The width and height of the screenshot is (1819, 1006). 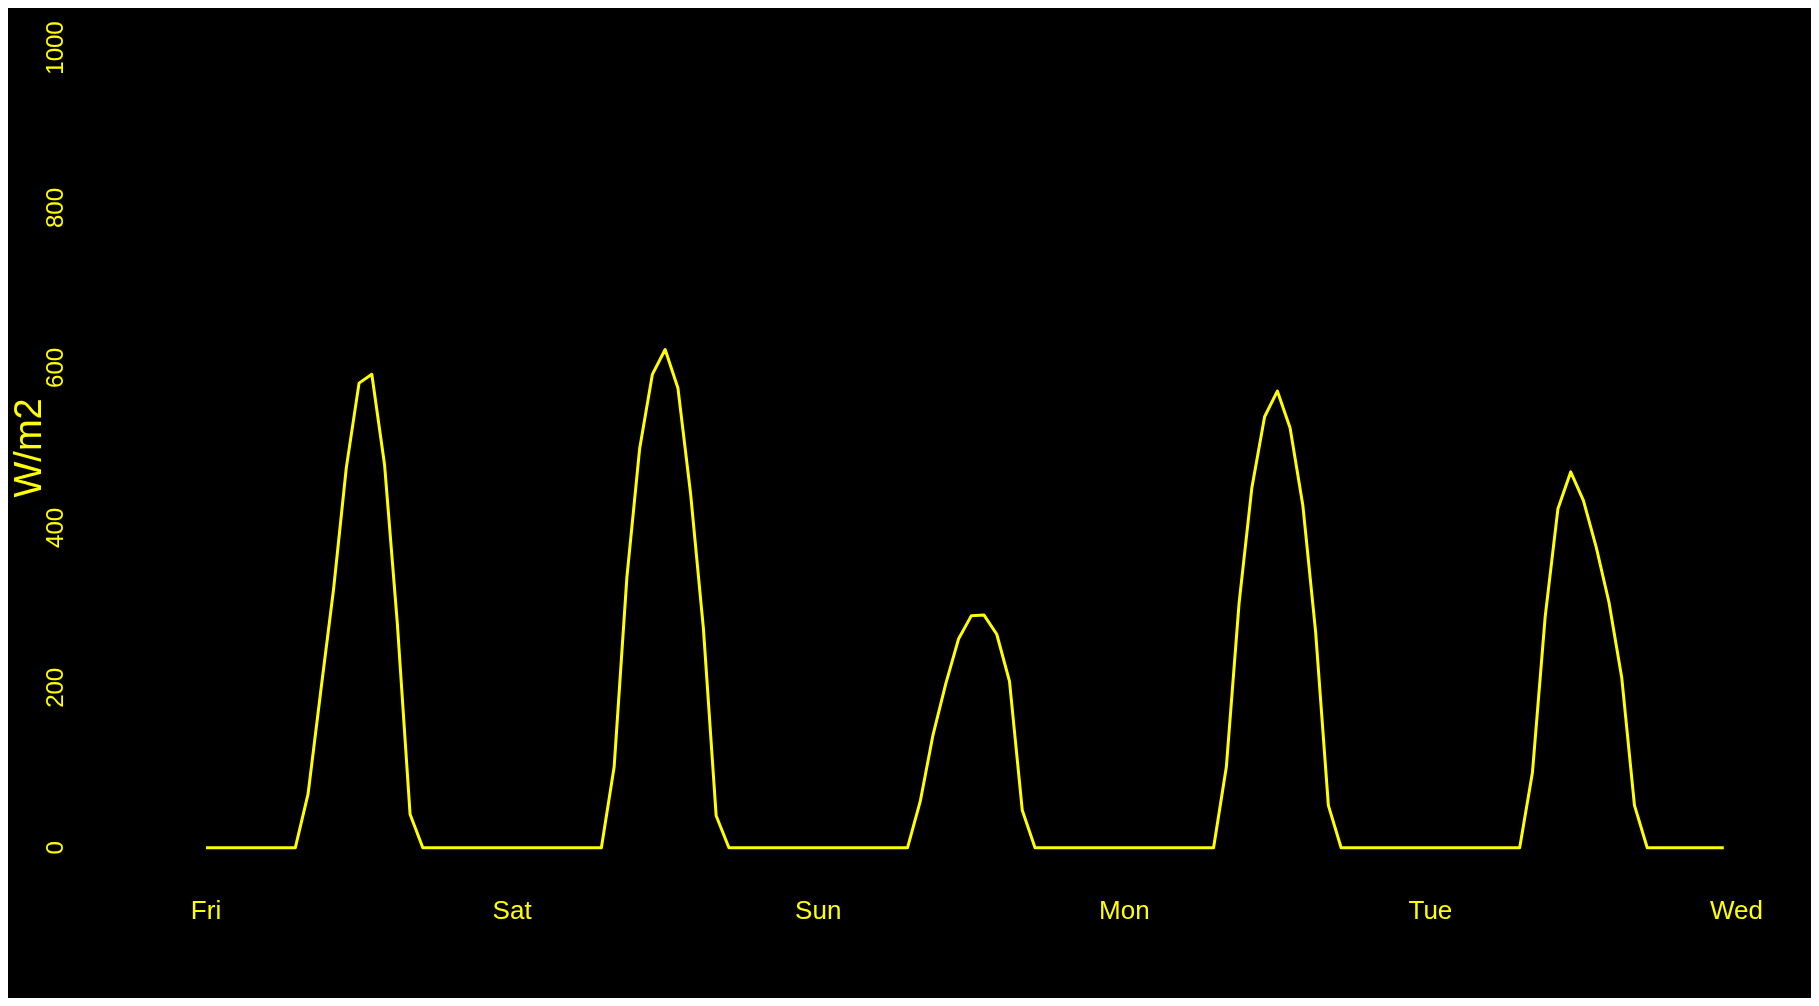 I want to click on x-tick-label: Mon, so click(x=1124, y=909).